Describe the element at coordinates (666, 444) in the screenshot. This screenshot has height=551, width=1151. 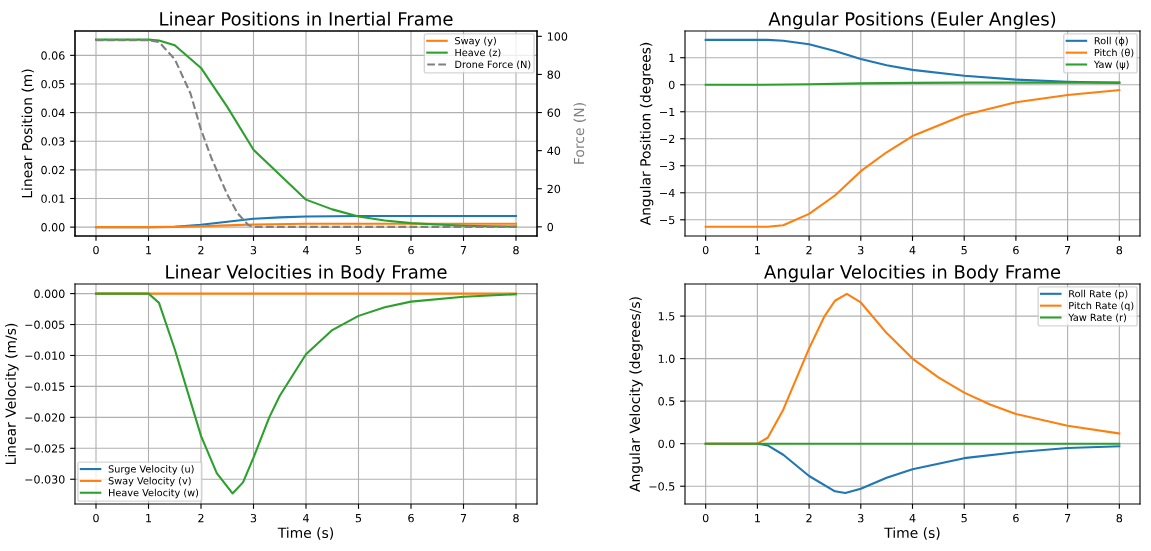
I see `y-tick-label: 0.0` at that location.